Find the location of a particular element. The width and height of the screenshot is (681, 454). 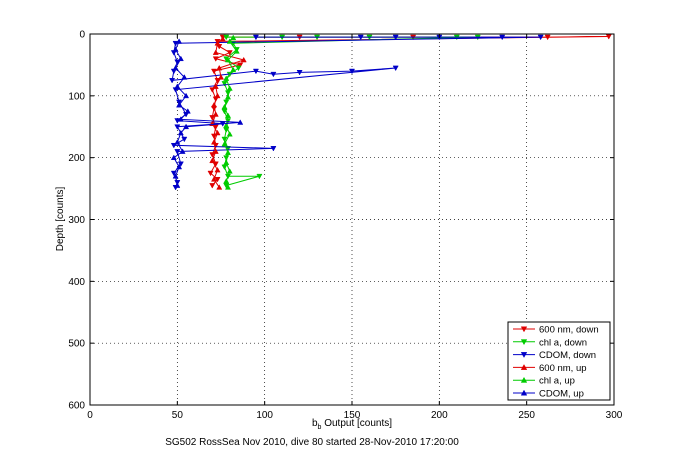

x-tick-label: 200 is located at coordinates (439, 415).